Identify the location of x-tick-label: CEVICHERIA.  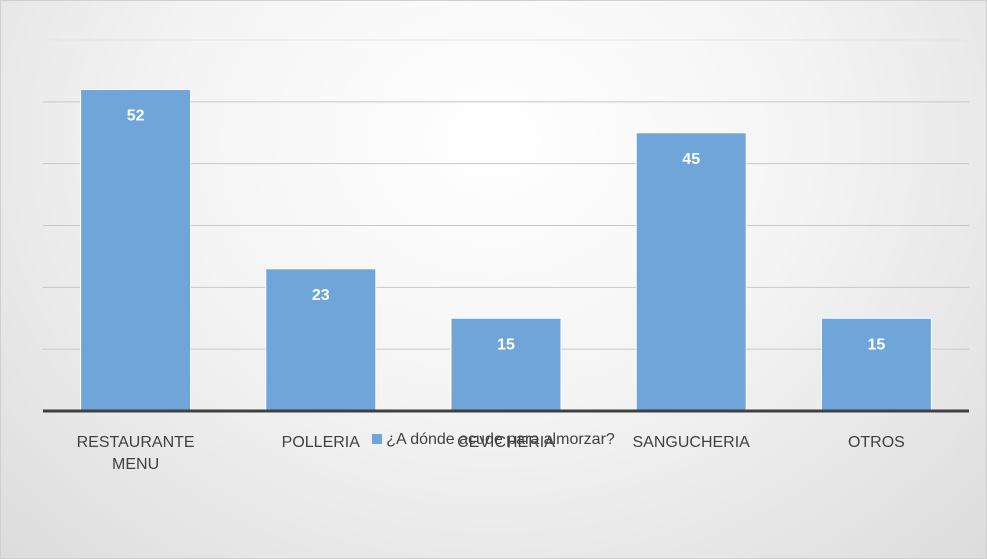
(506, 442).